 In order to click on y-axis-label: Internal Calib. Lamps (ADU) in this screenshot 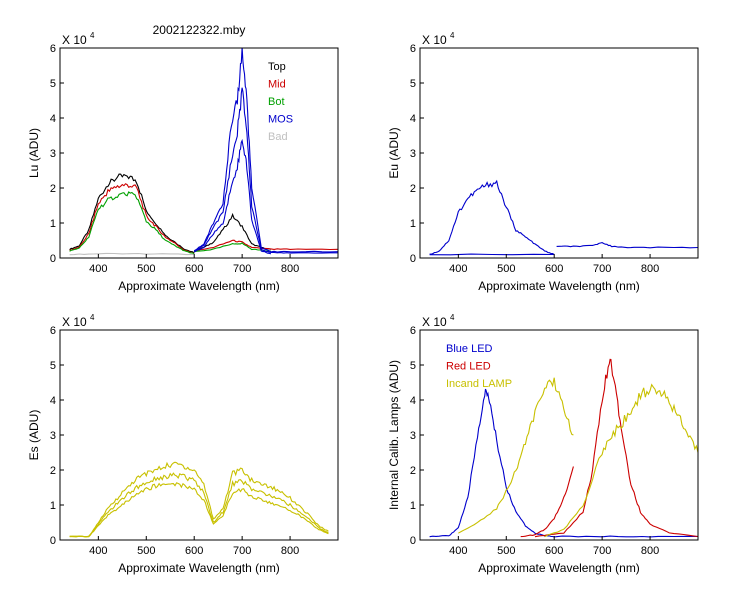, I will do `click(394, 435)`.